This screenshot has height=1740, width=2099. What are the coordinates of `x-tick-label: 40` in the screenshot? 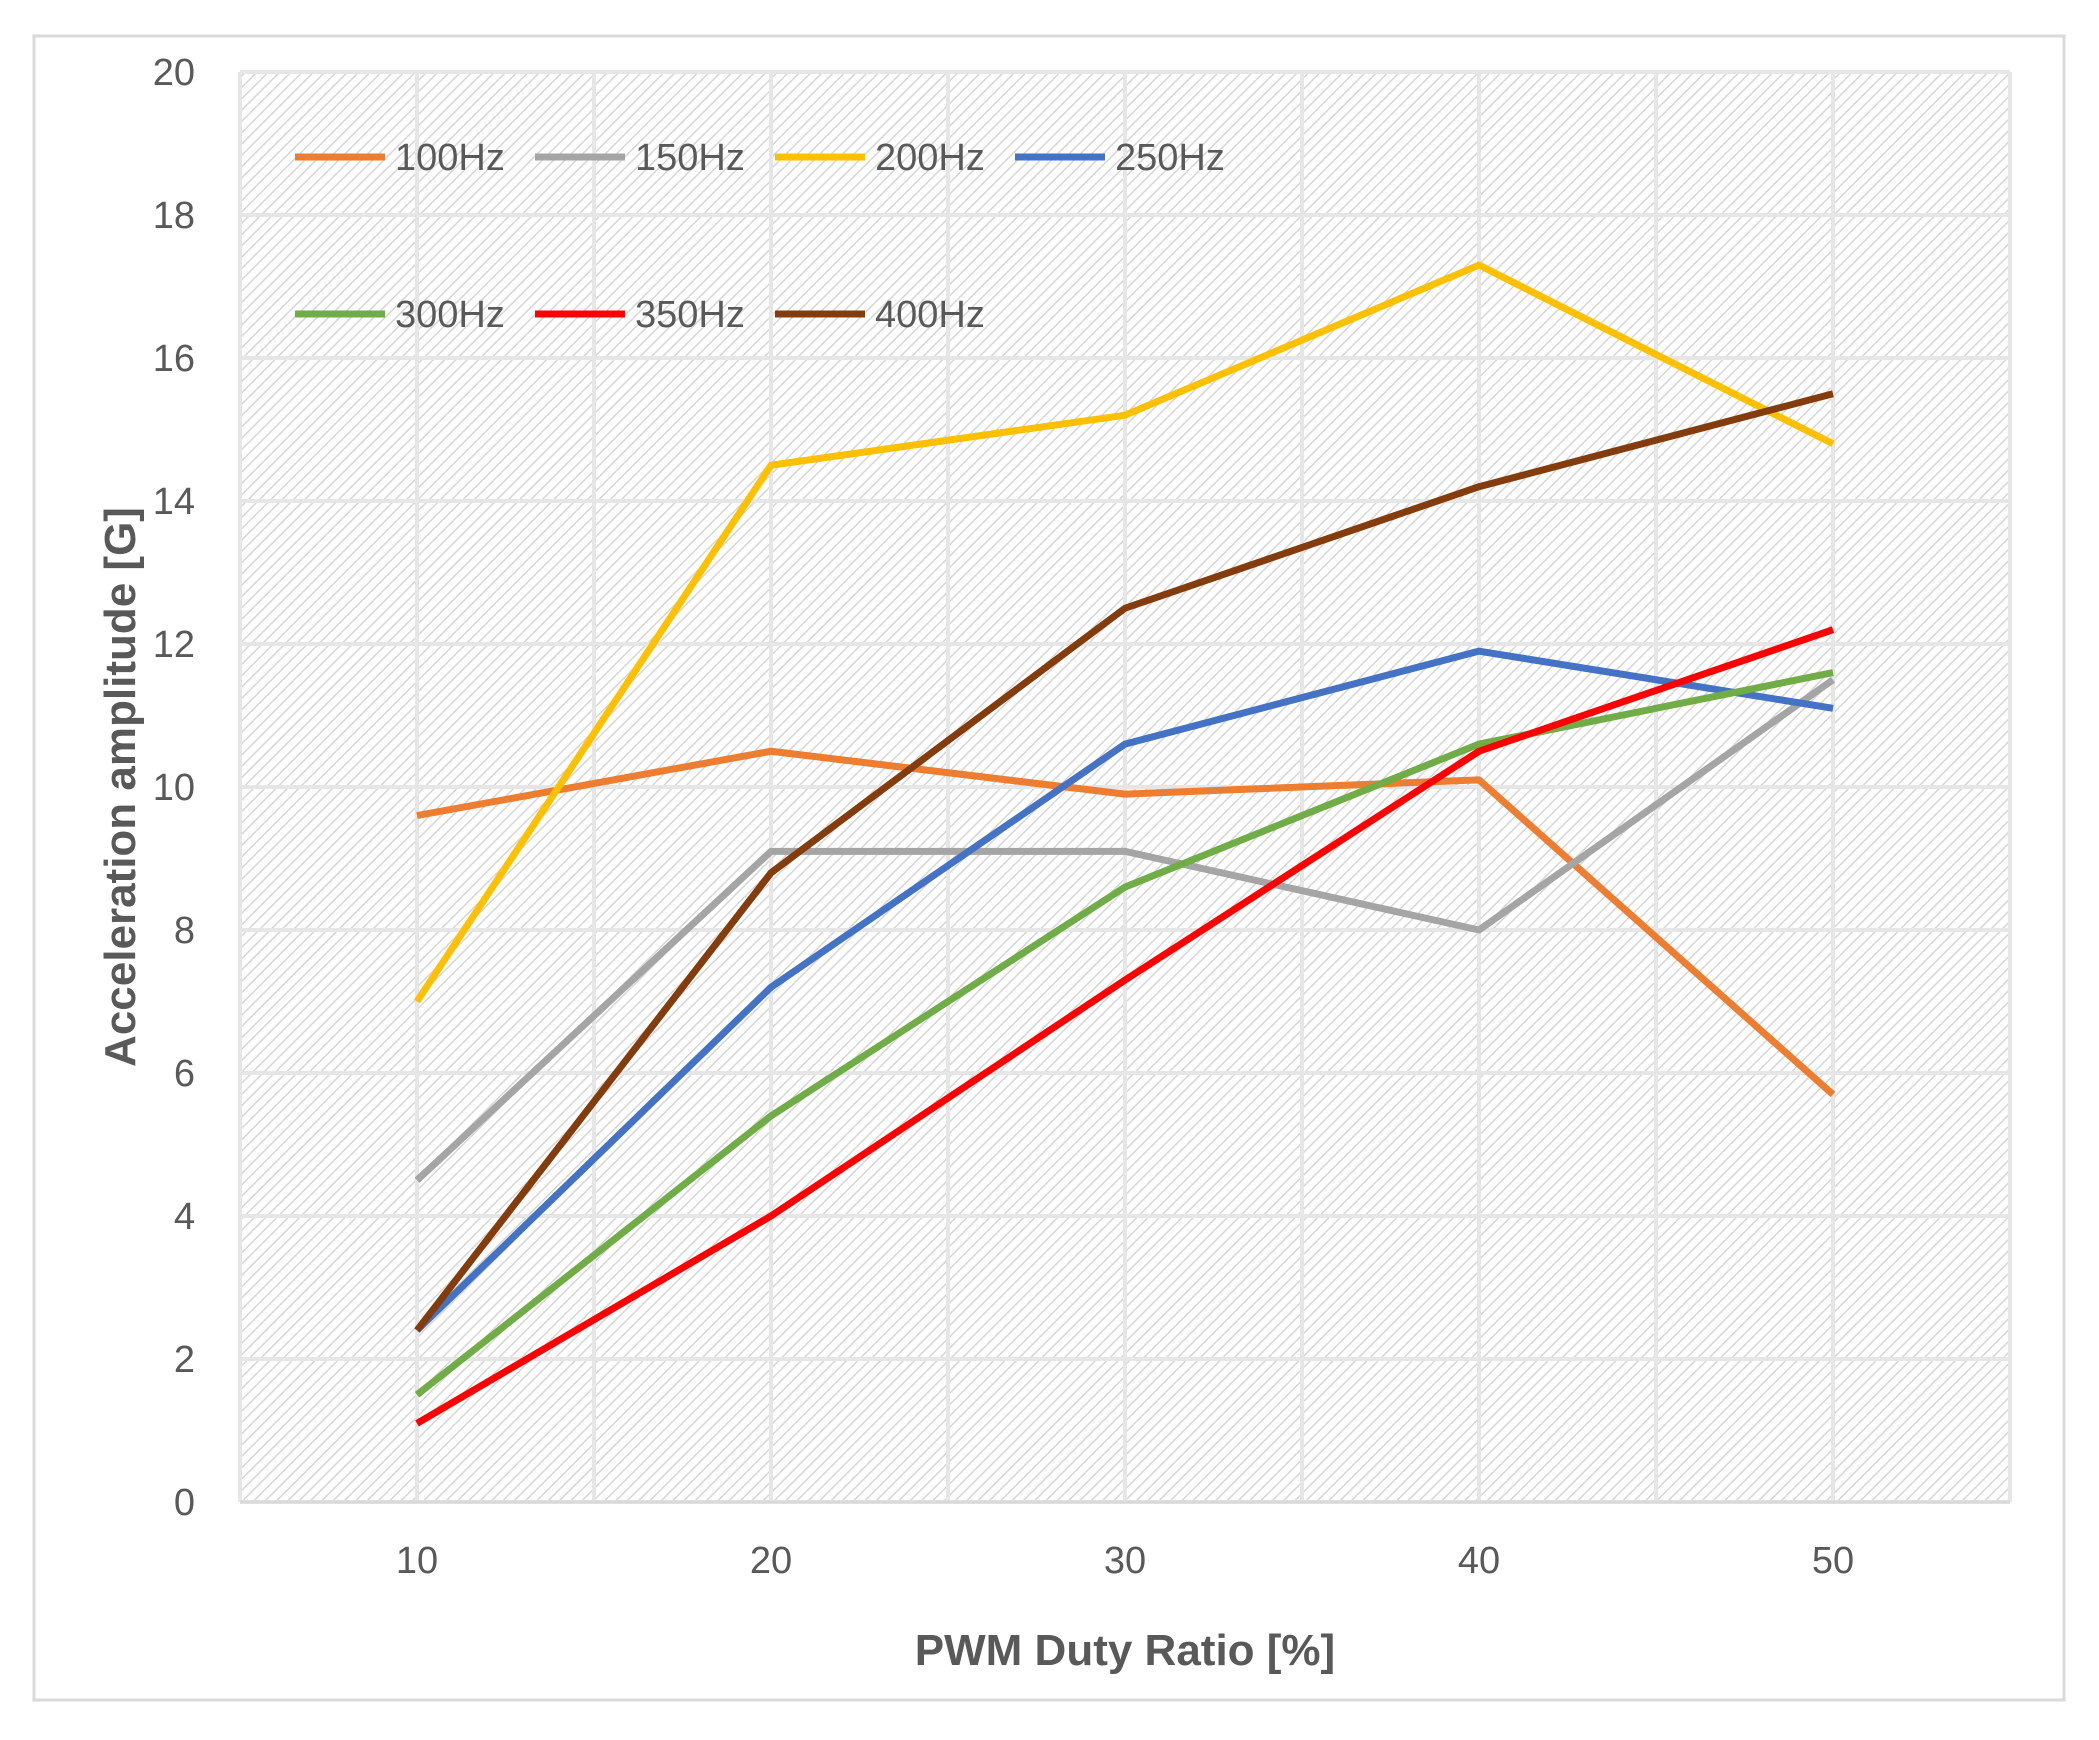 It's located at (1479, 1561).